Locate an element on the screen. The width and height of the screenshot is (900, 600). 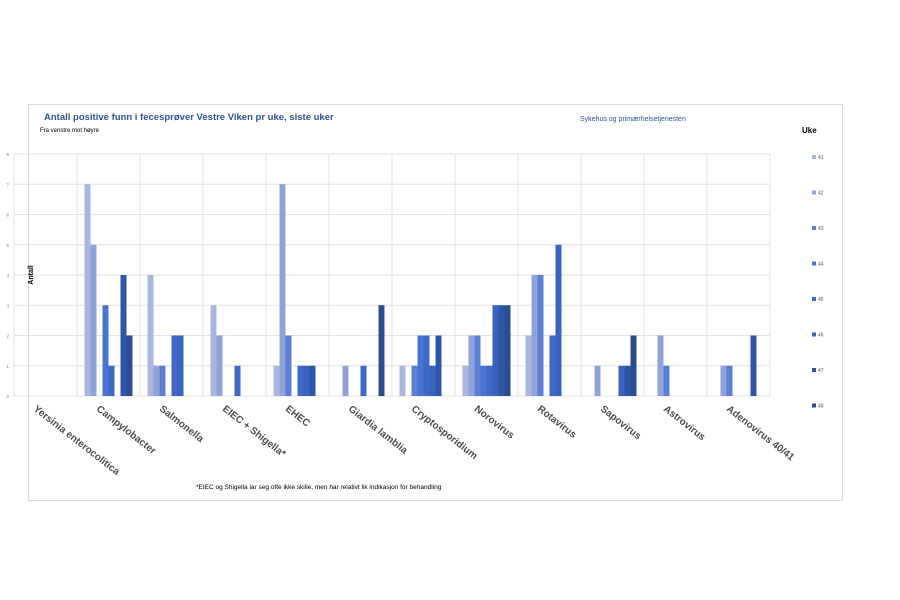
chart-subtitle: Fra venstre mot høyre is located at coordinates (70, 131).